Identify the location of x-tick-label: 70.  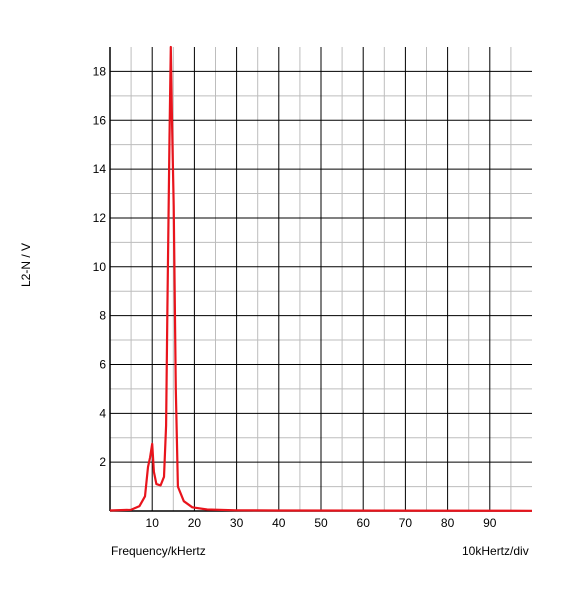
(406, 523).